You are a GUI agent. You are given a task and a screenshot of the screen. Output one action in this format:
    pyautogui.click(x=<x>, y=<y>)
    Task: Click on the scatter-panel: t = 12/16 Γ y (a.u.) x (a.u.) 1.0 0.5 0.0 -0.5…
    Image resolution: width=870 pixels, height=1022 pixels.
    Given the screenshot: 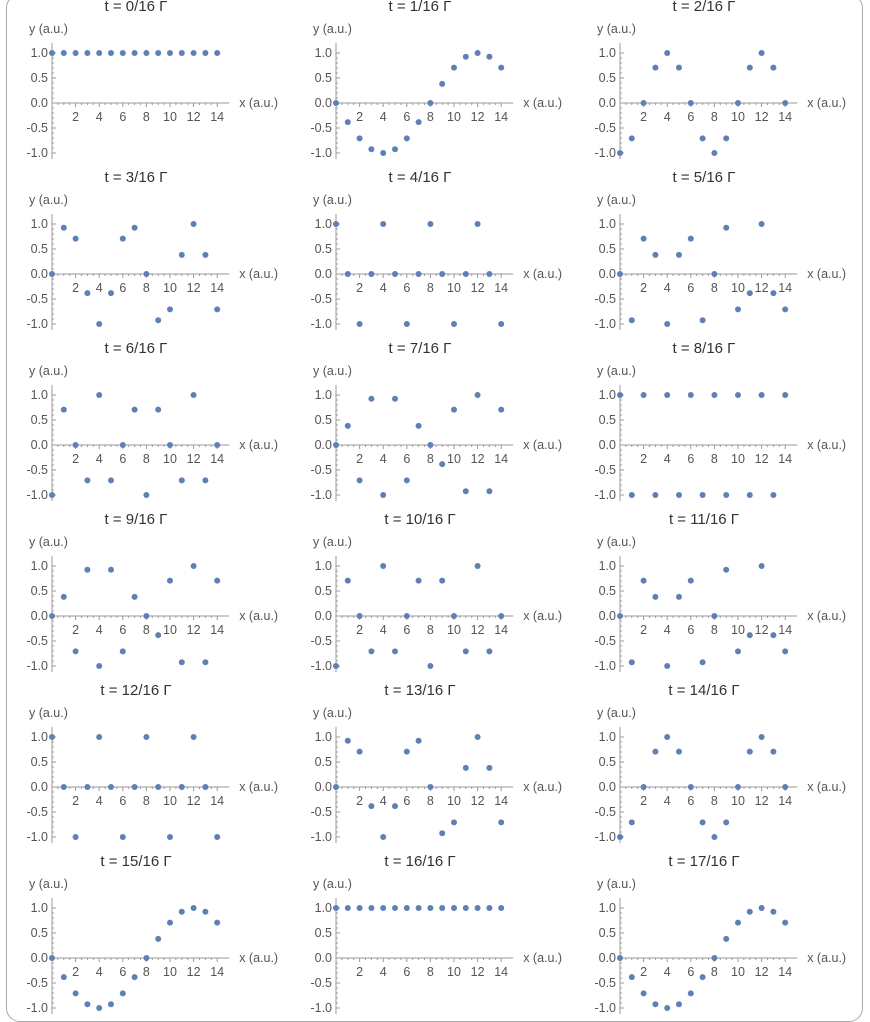 What is the action you would take?
    pyautogui.click(x=152, y=763)
    